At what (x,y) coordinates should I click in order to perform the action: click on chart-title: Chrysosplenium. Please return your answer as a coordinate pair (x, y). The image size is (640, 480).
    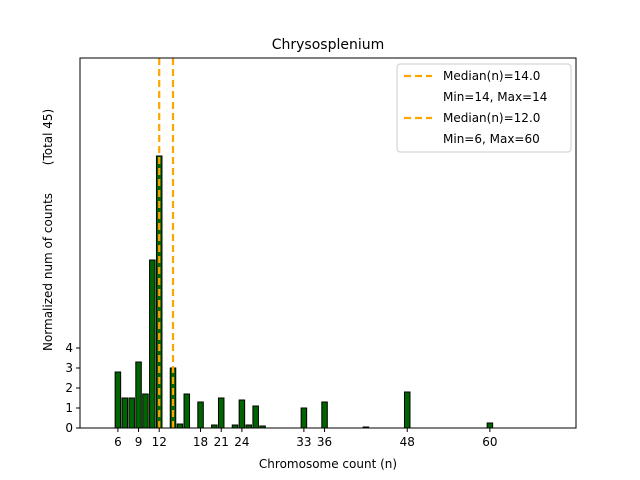
    Looking at the image, I should click on (328, 45).